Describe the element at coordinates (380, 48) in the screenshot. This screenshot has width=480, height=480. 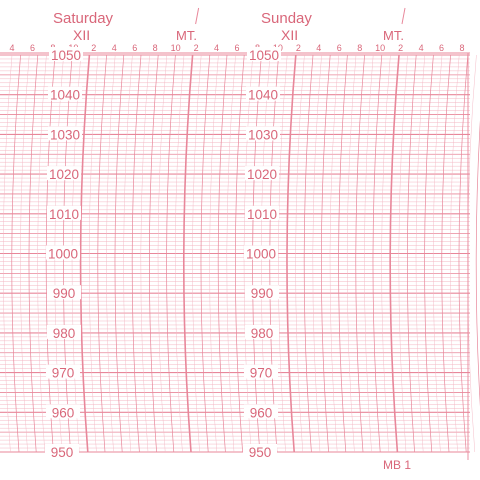
I see `hour-tick-label: 10` at that location.